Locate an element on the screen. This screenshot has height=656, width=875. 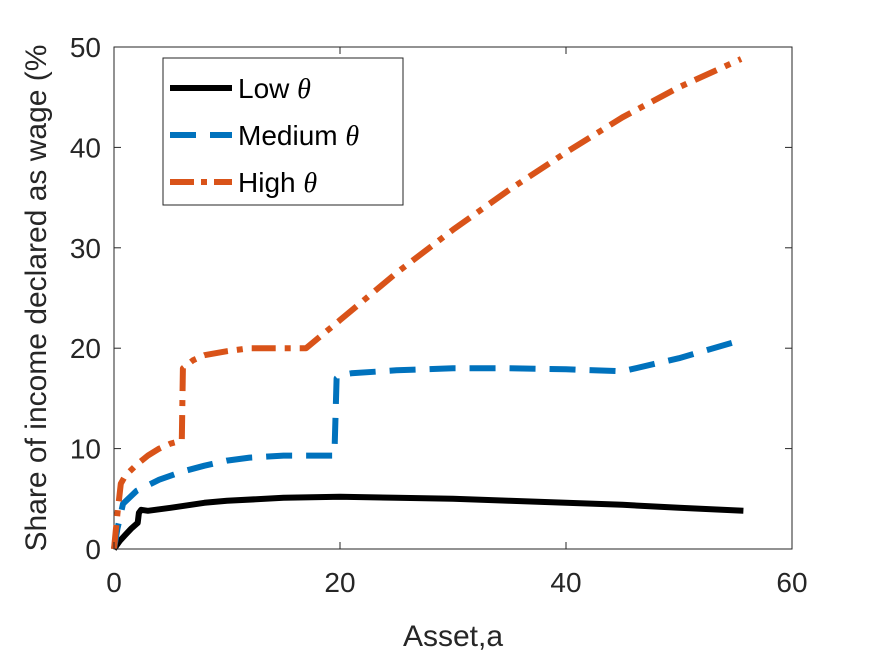
legend-name: Low is located at coordinates (267, 88).